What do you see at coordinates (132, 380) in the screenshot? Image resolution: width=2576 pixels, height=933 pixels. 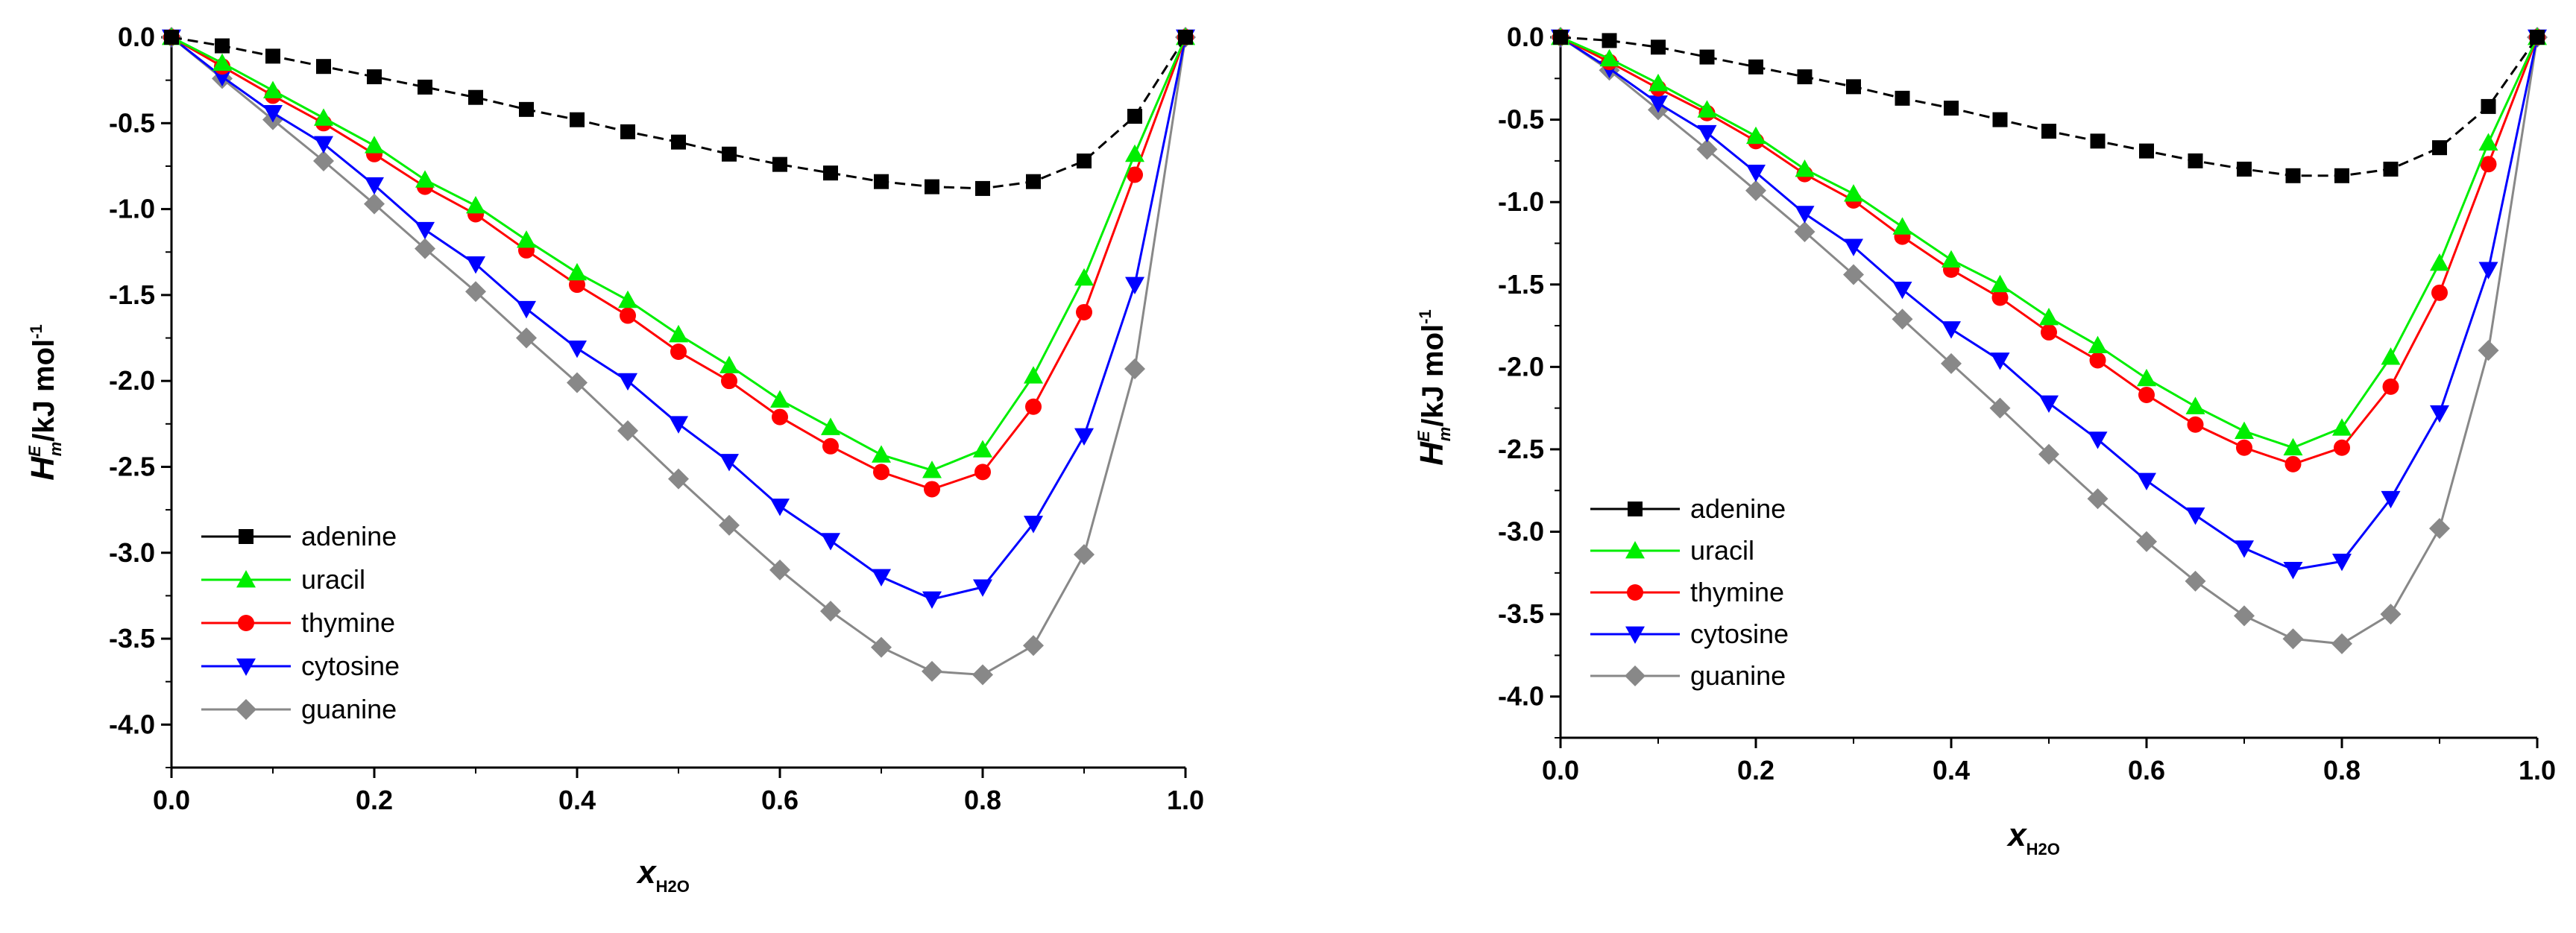 I see `y-tick-label: -2.0` at bounding box center [132, 380].